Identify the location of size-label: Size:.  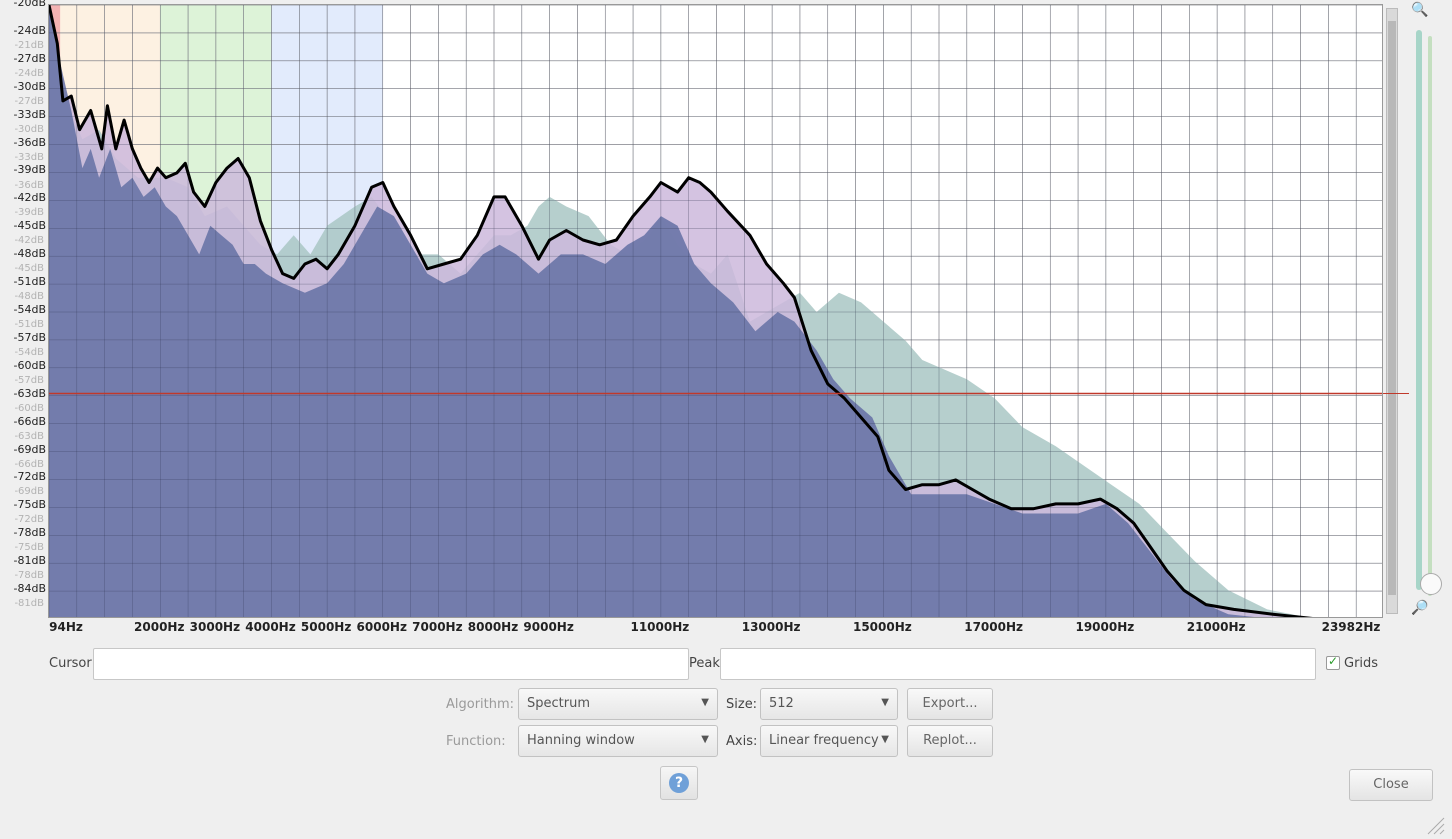
(742, 704).